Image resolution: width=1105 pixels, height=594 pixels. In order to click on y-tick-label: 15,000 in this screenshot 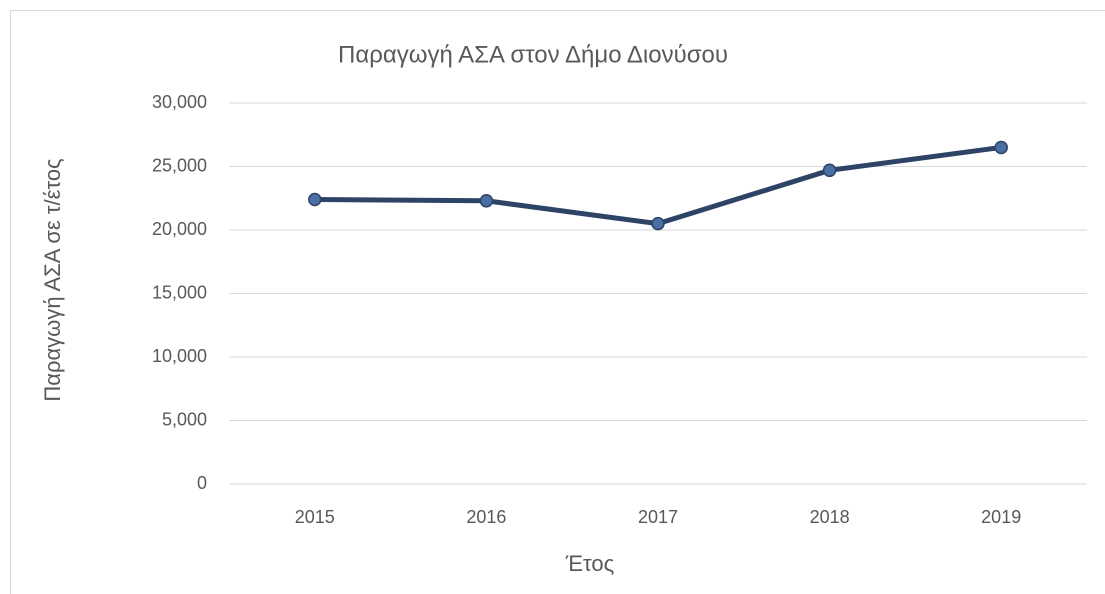, I will do `click(179, 292)`.